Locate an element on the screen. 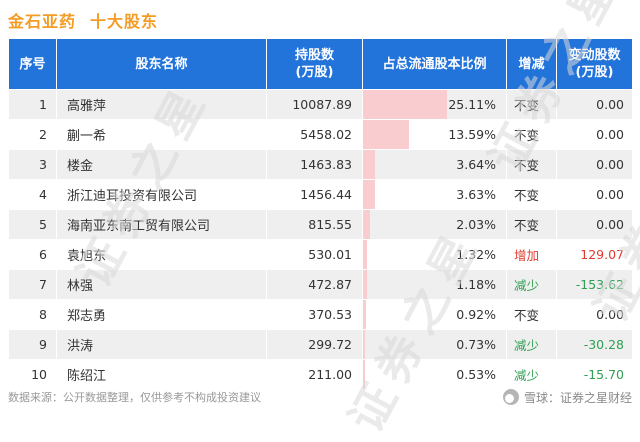 Image resolution: width=640 pixels, height=442 pixels. delta-cell: -153.62 is located at coordinates (594, 284).